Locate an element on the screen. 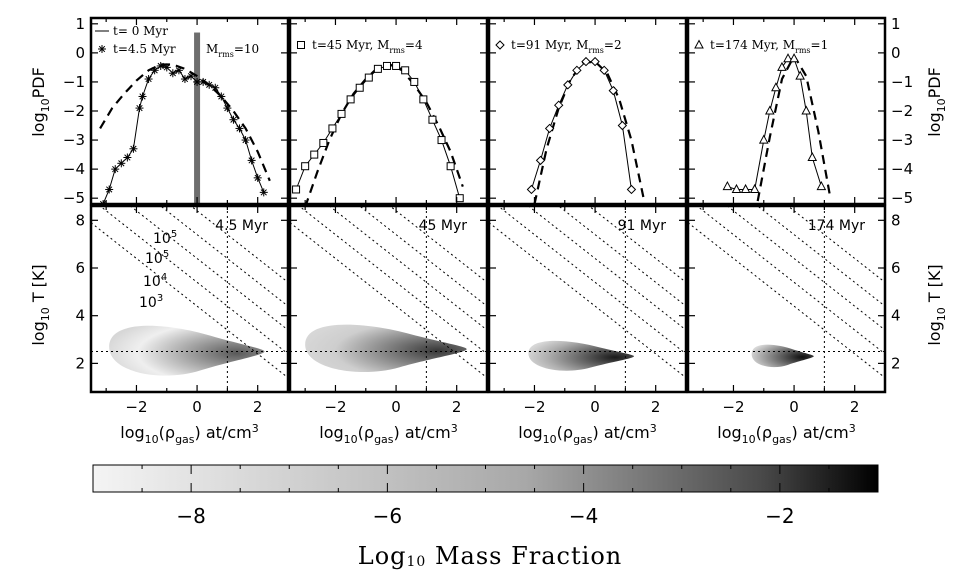  pdf-ytick-left: −5 is located at coordinates (74, 198).